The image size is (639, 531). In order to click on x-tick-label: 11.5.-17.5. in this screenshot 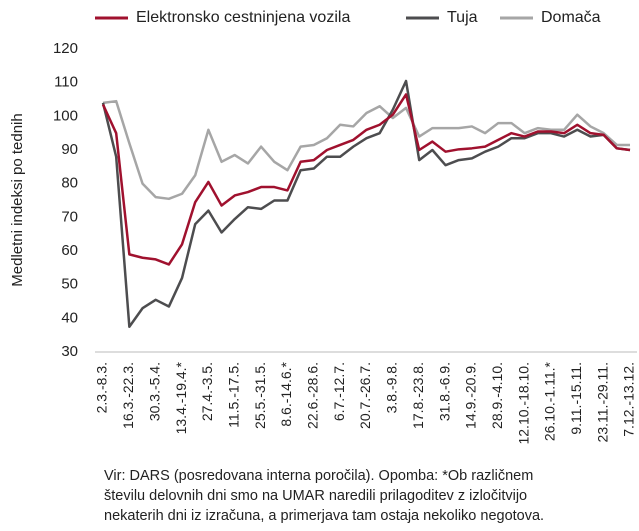, I will do `click(233, 395)`.